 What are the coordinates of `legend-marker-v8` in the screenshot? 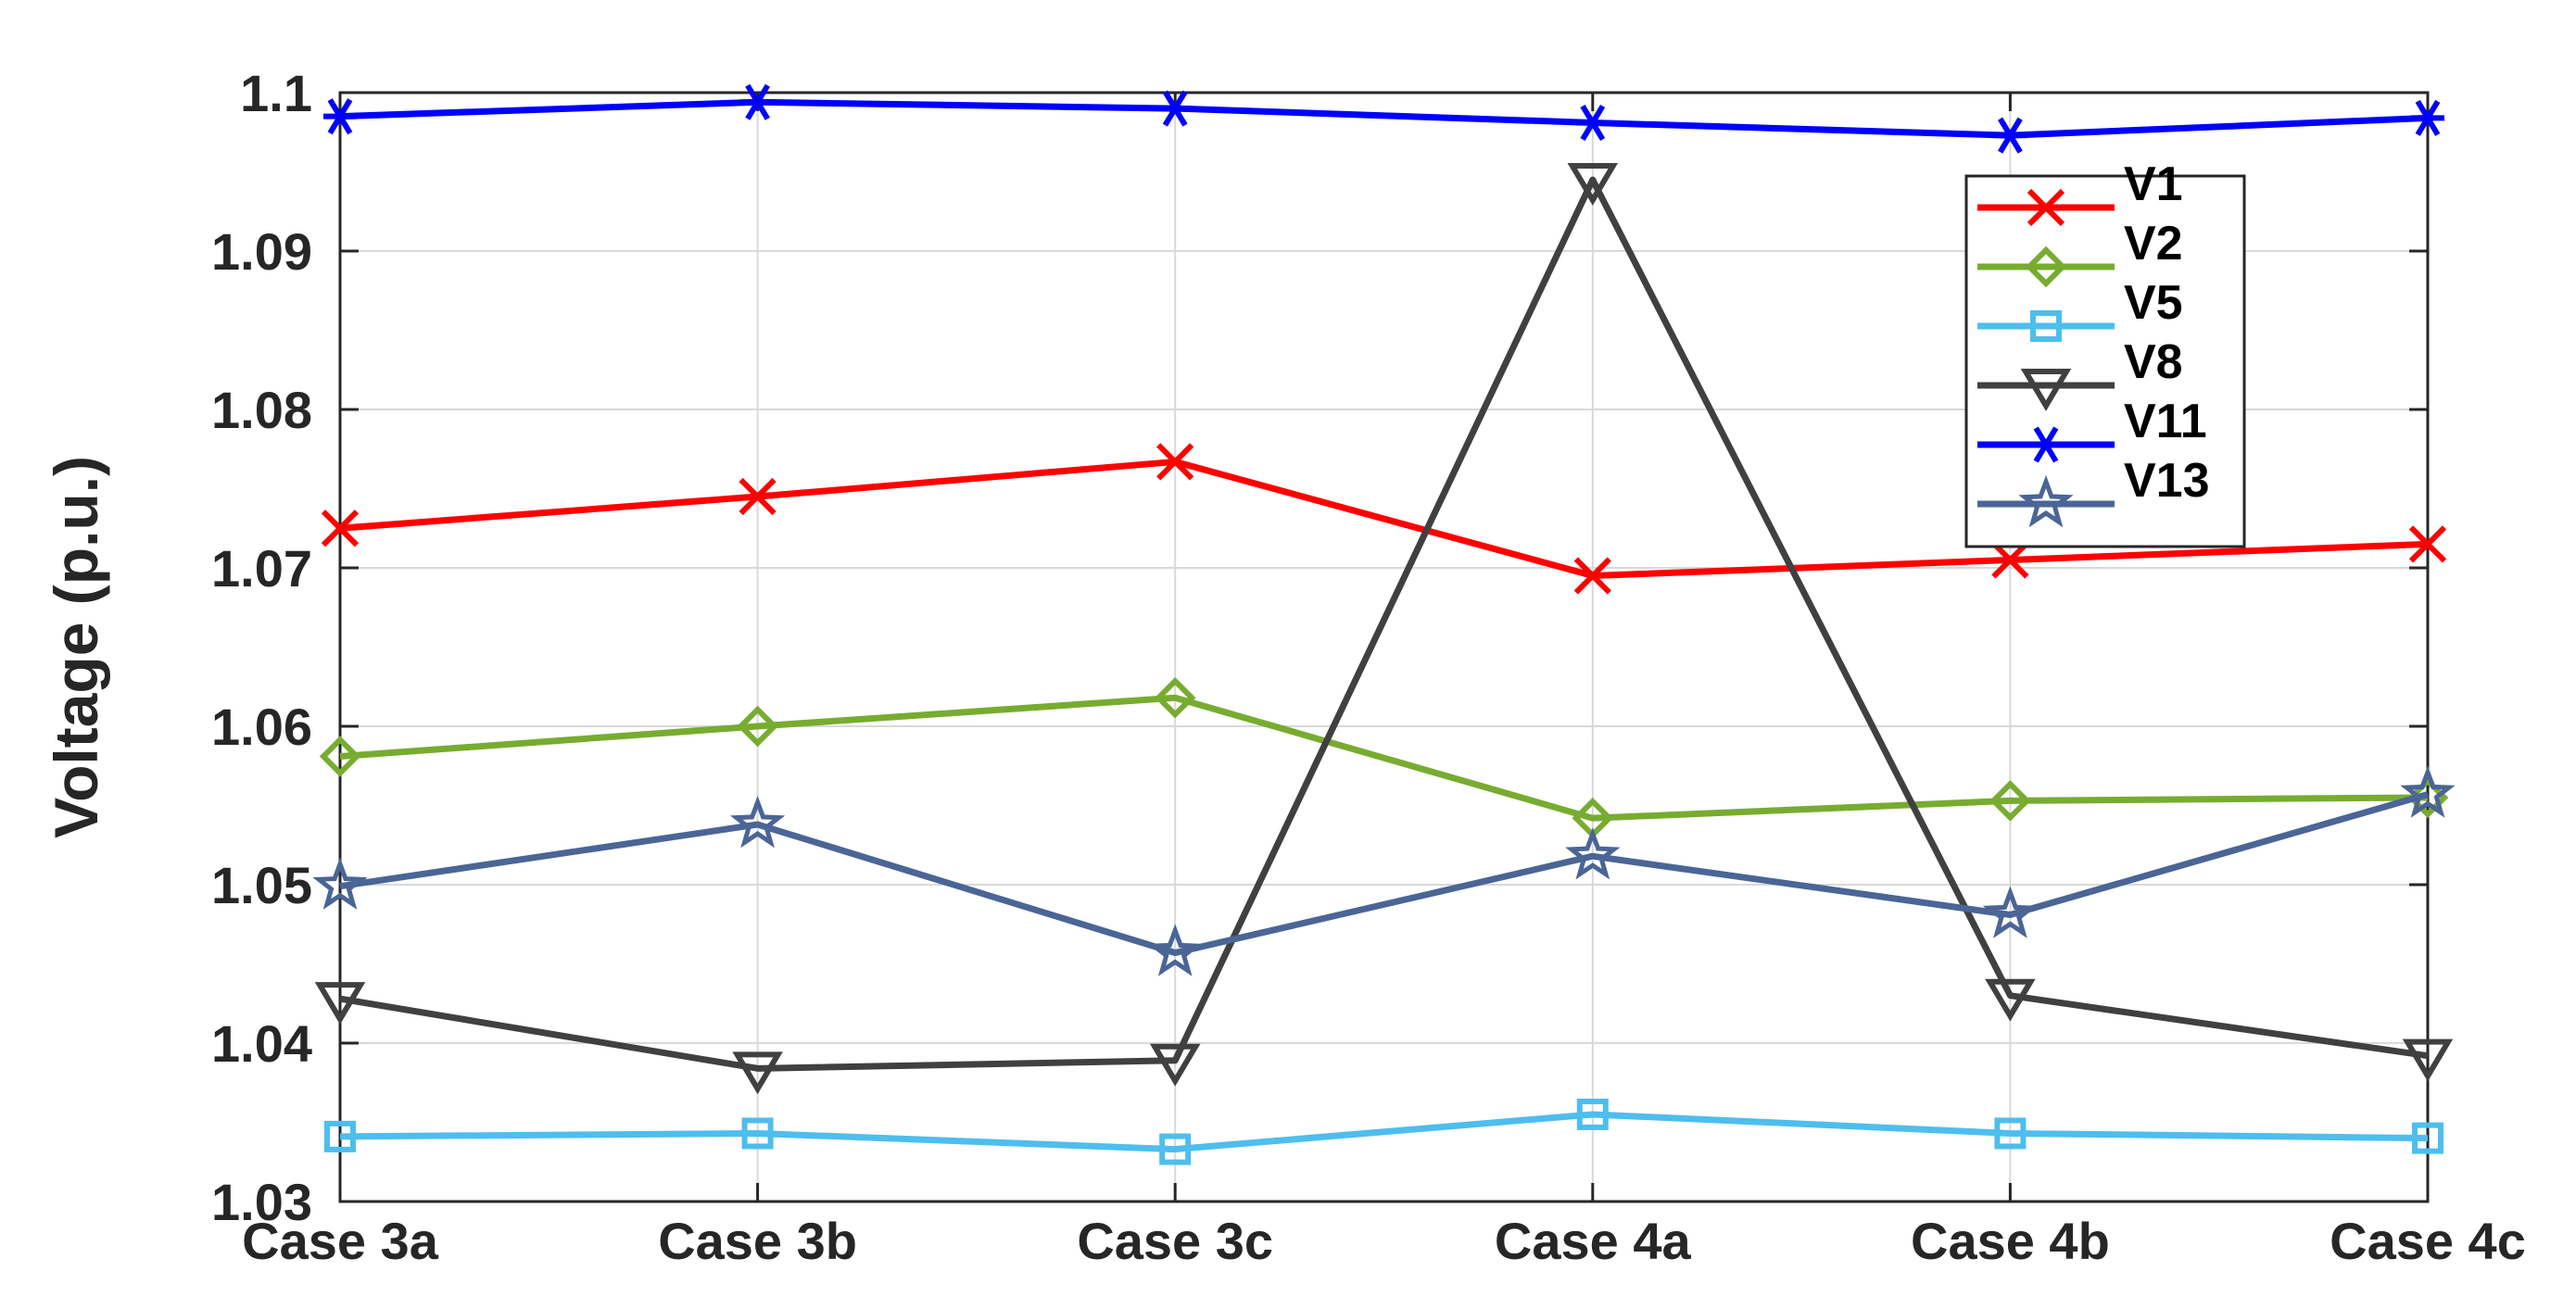 It's located at (2046, 390).